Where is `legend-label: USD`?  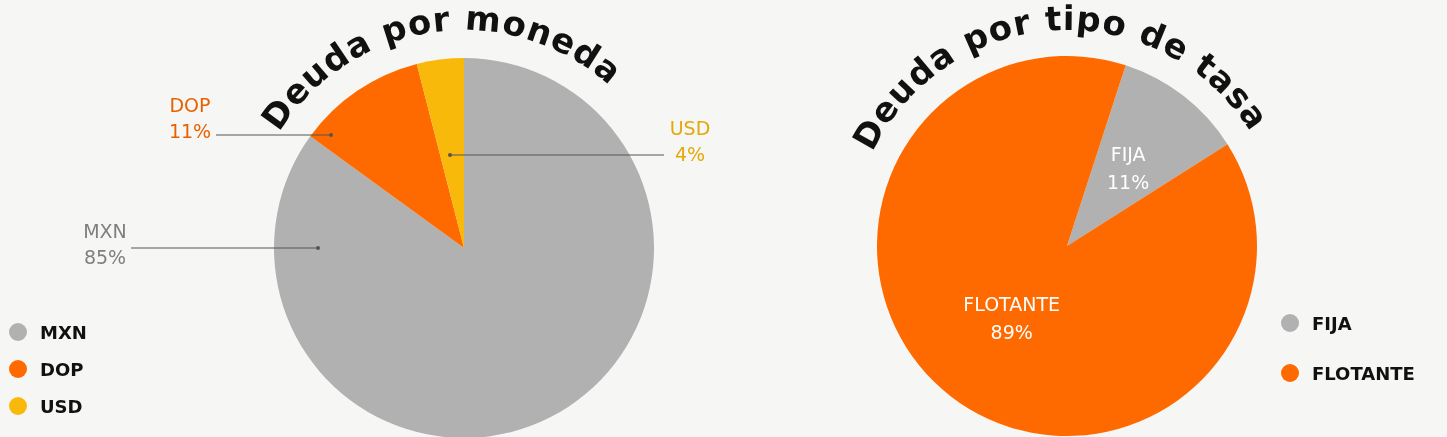 legend-label: USD is located at coordinates (61, 406).